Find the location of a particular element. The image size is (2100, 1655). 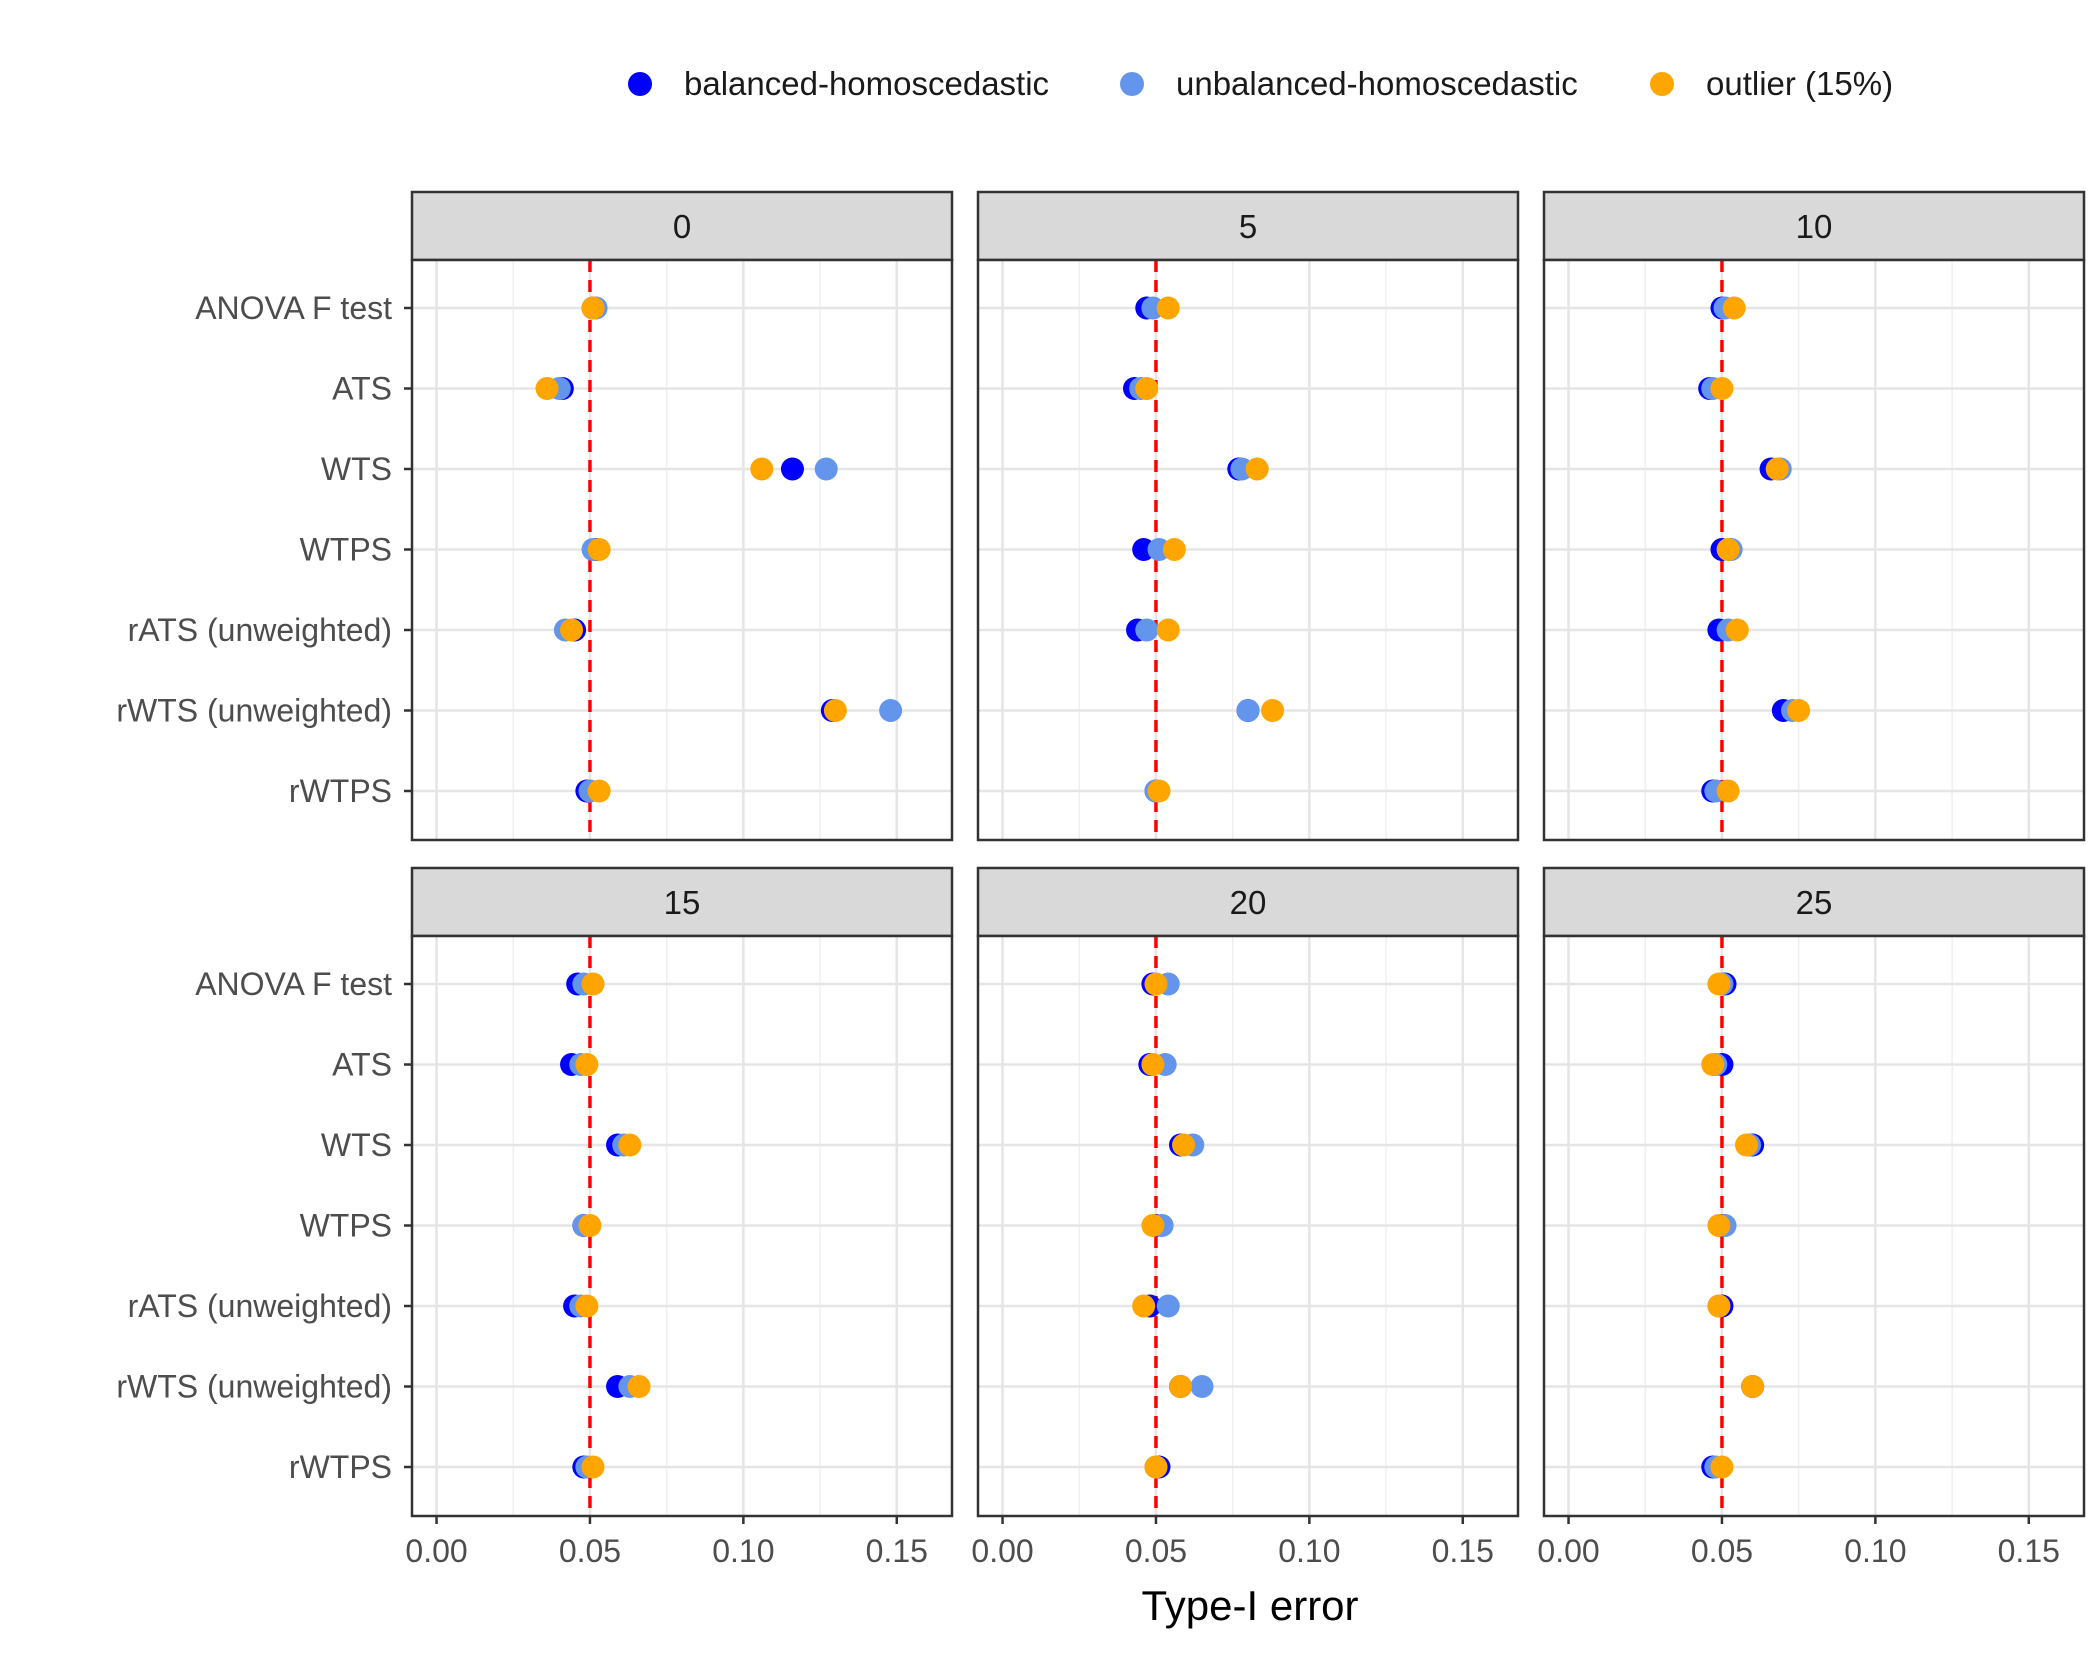

facet-label: 20 is located at coordinates (1248, 902).